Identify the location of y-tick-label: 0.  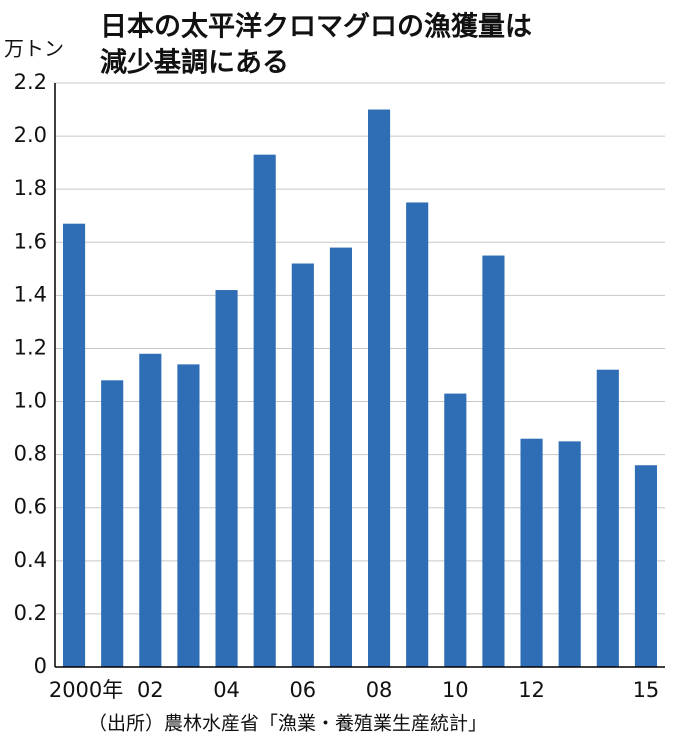
(40, 666).